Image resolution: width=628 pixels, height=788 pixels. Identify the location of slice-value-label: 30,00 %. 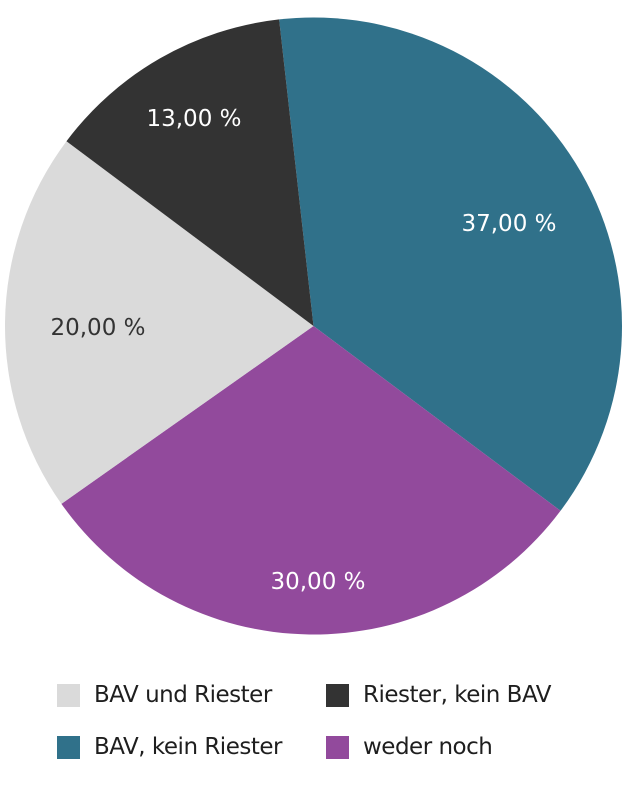
(317, 582).